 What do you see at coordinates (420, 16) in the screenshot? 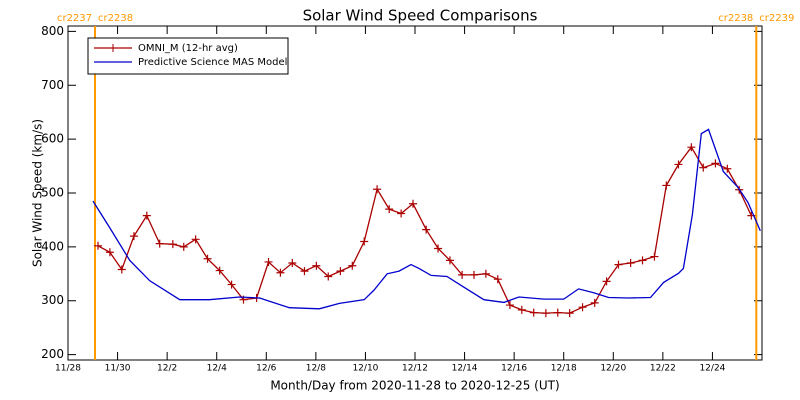
I see `chart-title: Solar Wind Speed Comparisons` at bounding box center [420, 16].